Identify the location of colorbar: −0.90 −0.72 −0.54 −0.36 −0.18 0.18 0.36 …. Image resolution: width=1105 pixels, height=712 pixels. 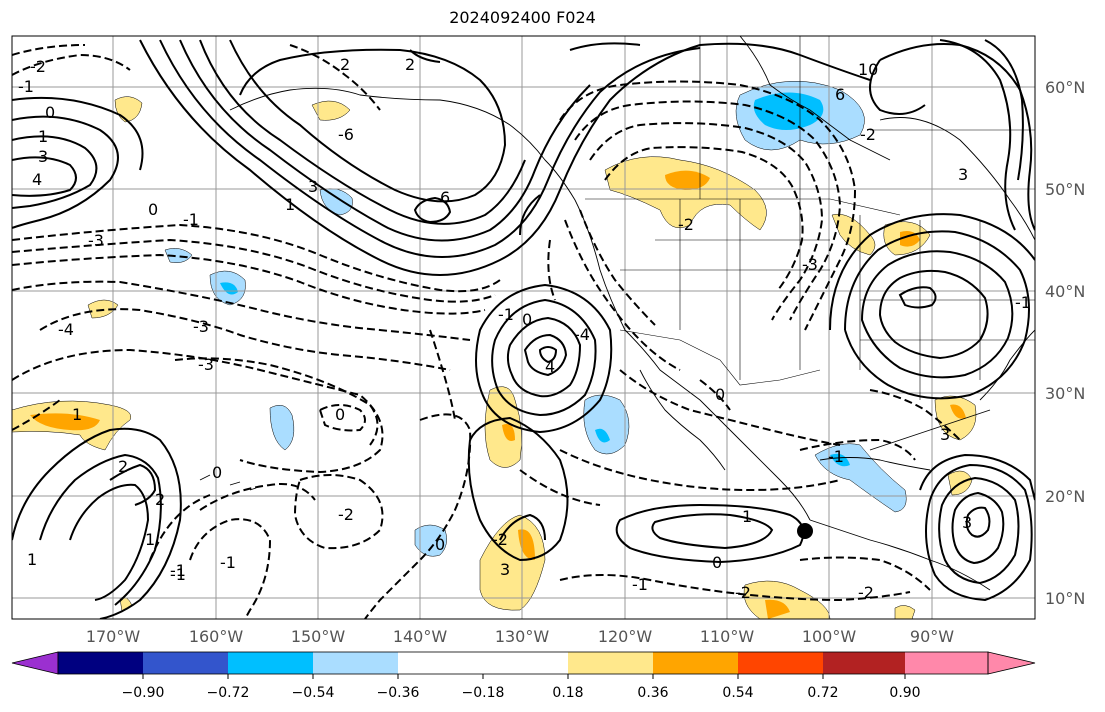
(523, 676).